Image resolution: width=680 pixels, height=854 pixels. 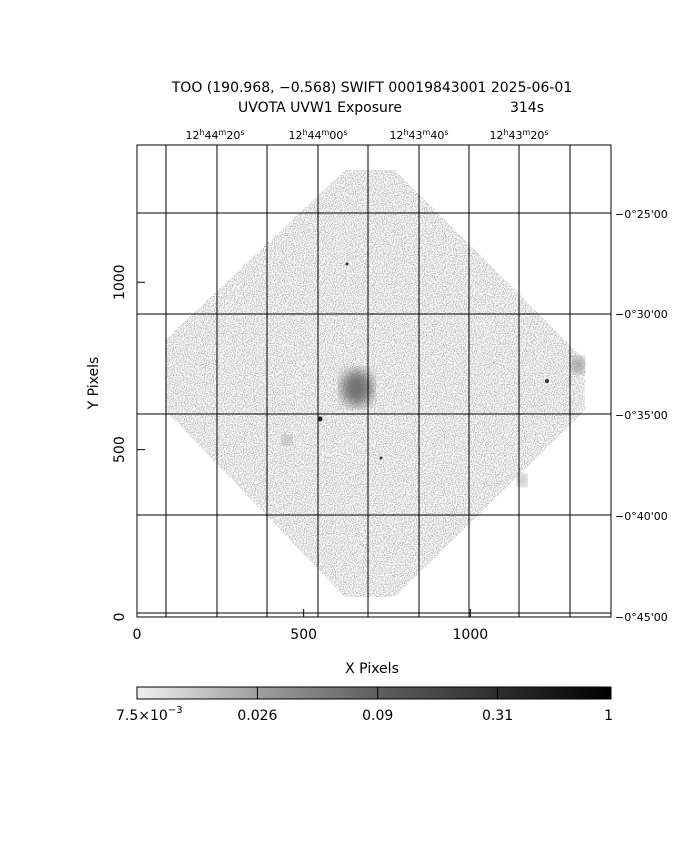 What do you see at coordinates (497, 716) in the screenshot?
I see `colorbar-label: 0.31` at bounding box center [497, 716].